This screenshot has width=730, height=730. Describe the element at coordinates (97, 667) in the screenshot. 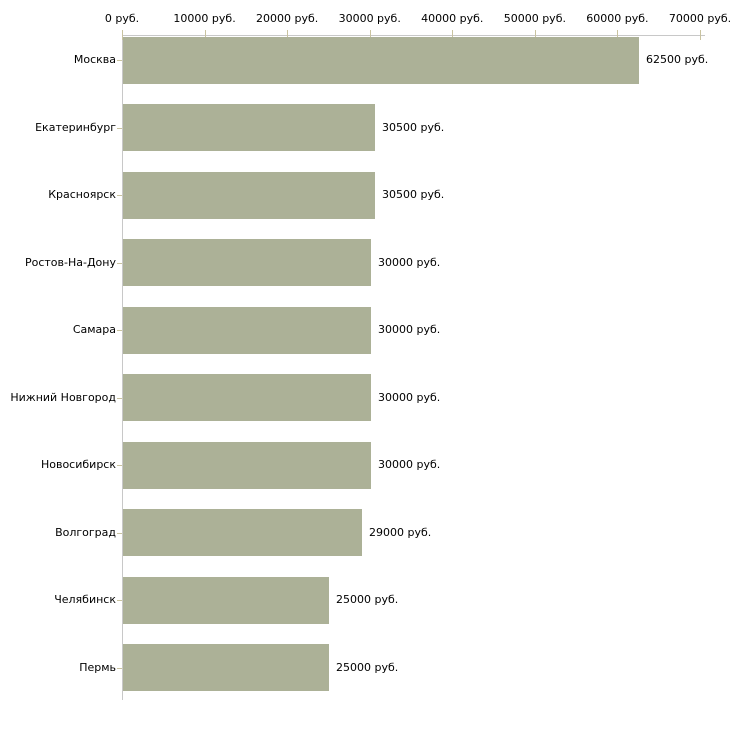

I see `category-label: Пермь` at that location.